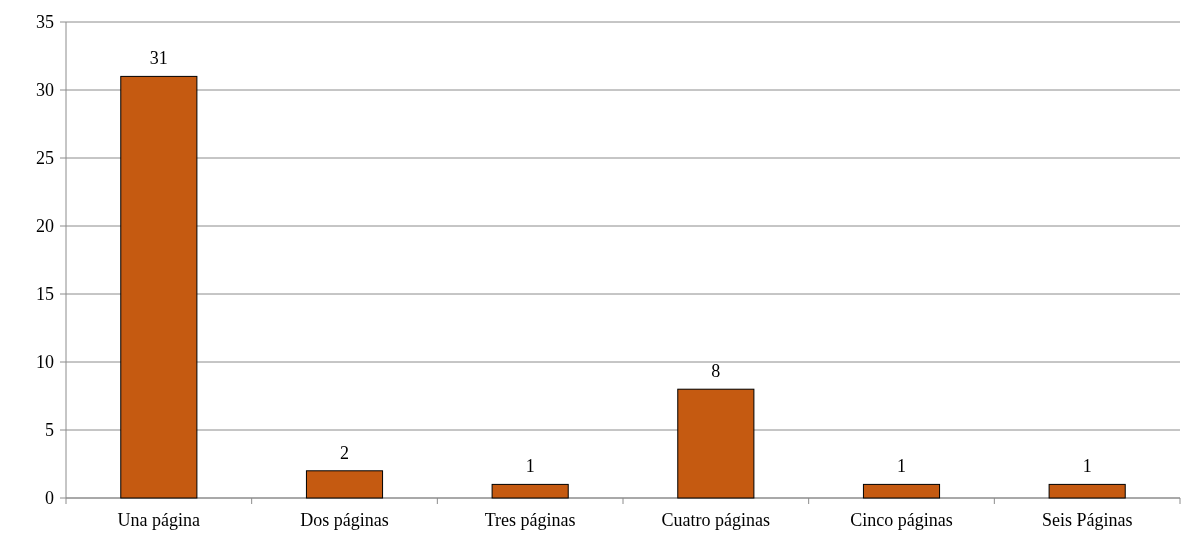  What do you see at coordinates (1087, 520) in the screenshot?
I see `x-tick-label: Seis Páginas` at bounding box center [1087, 520].